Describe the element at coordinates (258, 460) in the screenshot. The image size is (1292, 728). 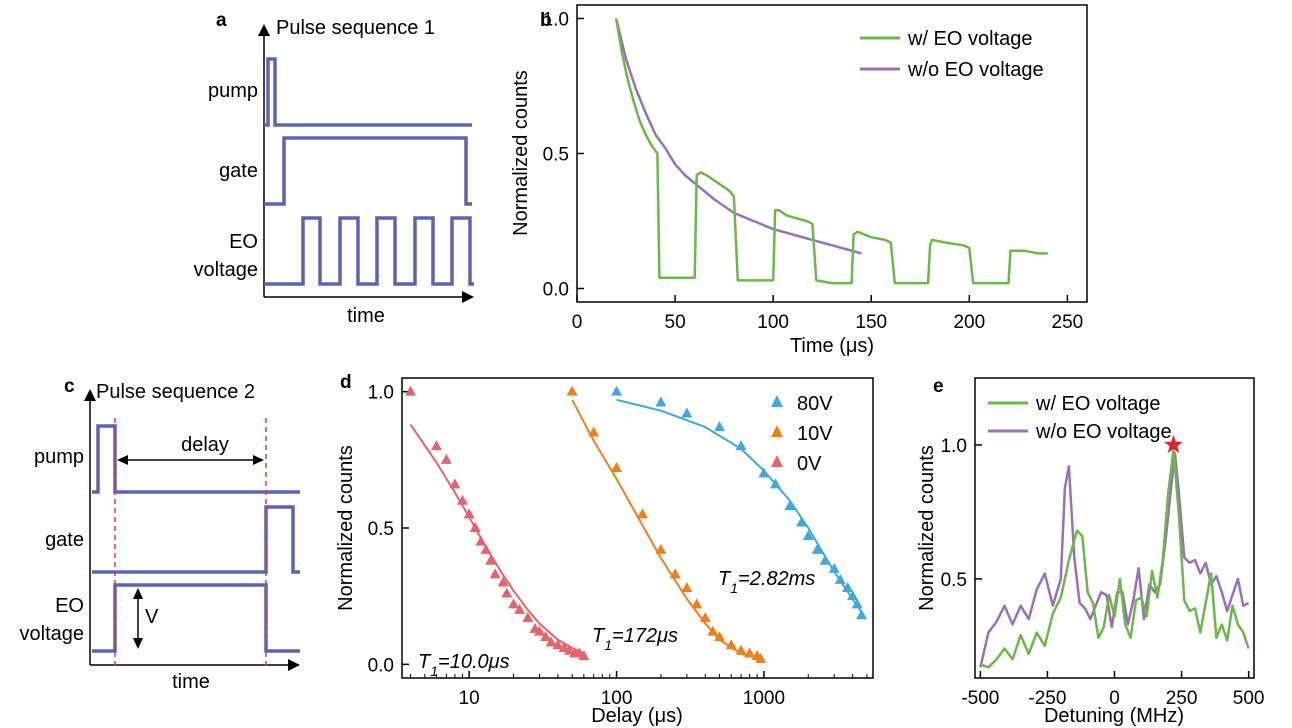
I see `panel-c-delay-arrowhead-right` at that location.